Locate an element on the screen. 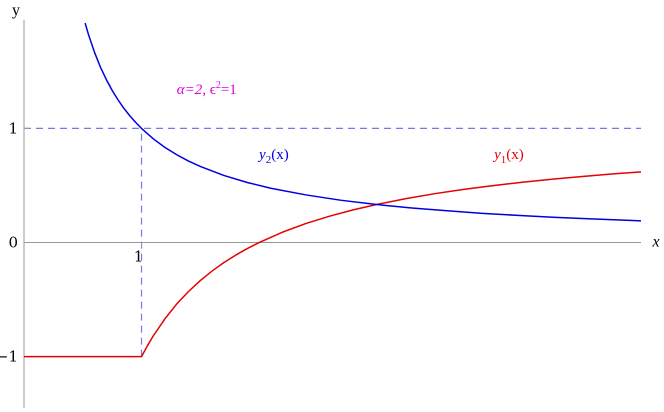 This screenshot has height=412, width=664. series-label-2: y2(x) is located at coordinates (273, 156).